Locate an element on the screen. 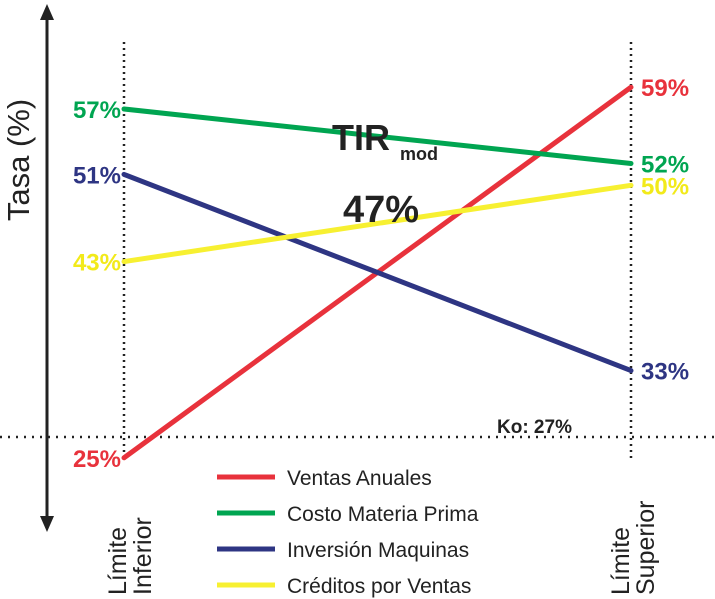  upper-limit-label: Límite Superior is located at coordinates (633, 548).